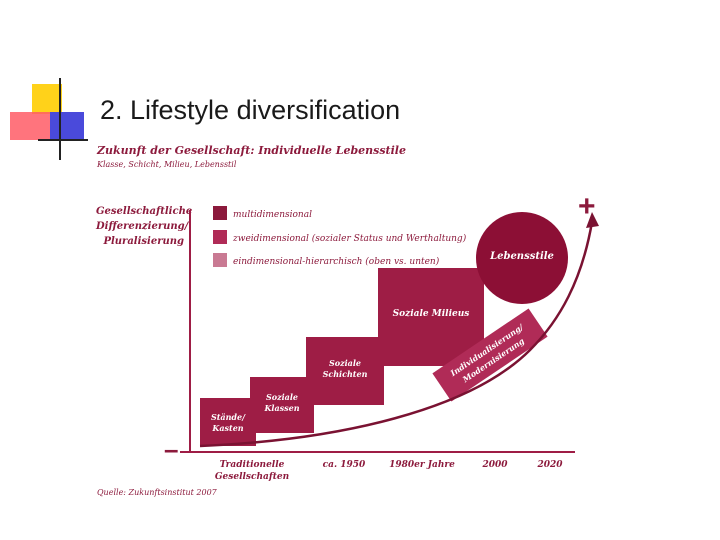  Describe the element at coordinates (220, 237) in the screenshot. I see `legend-swatch-zweidimensional` at that location.